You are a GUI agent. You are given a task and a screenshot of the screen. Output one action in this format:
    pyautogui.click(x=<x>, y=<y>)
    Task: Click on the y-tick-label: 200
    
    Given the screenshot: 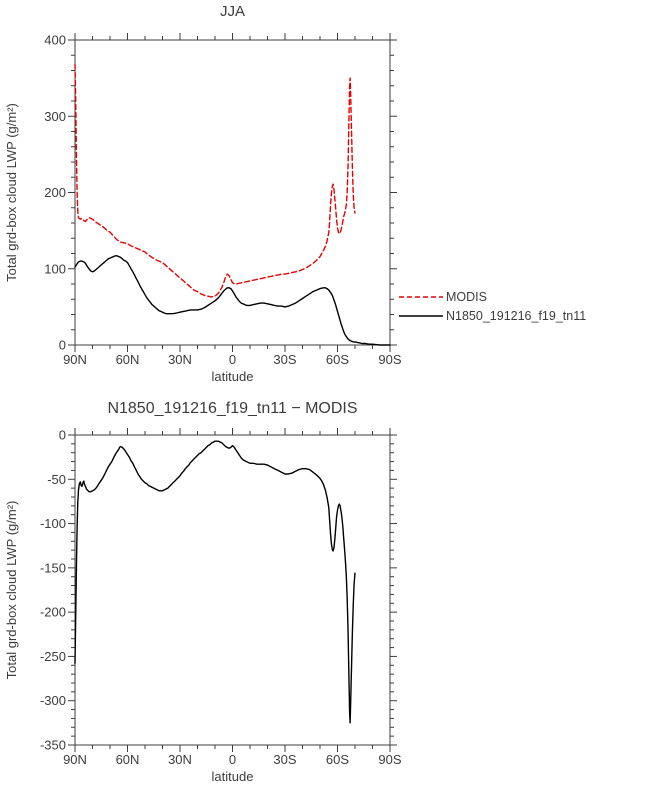 What is the action you would take?
    pyautogui.click(x=55, y=192)
    